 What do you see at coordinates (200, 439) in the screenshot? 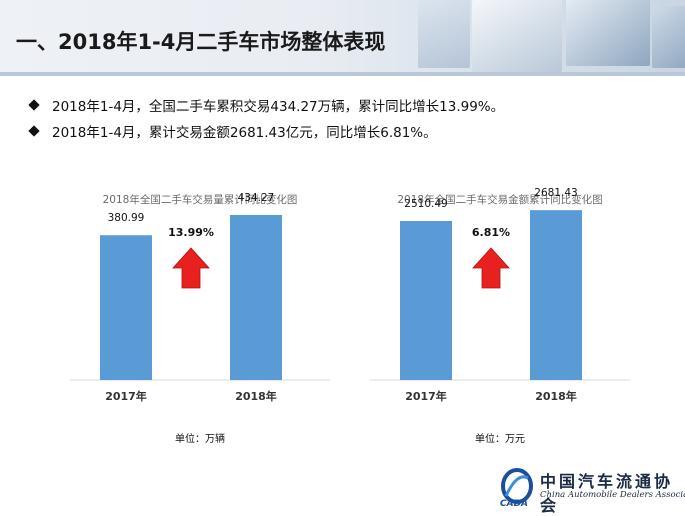
I see `chart-unit: 单位：万辆` at bounding box center [200, 439].